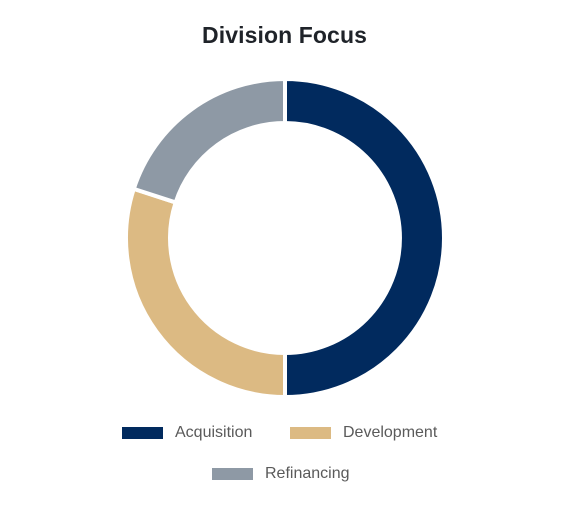 Image resolution: width=569 pixels, height=516 pixels. What do you see at coordinates (214, 432) in the screenshot?
I see `legend-label-acquisition: Acquisition` at bounding box center [214, 432].